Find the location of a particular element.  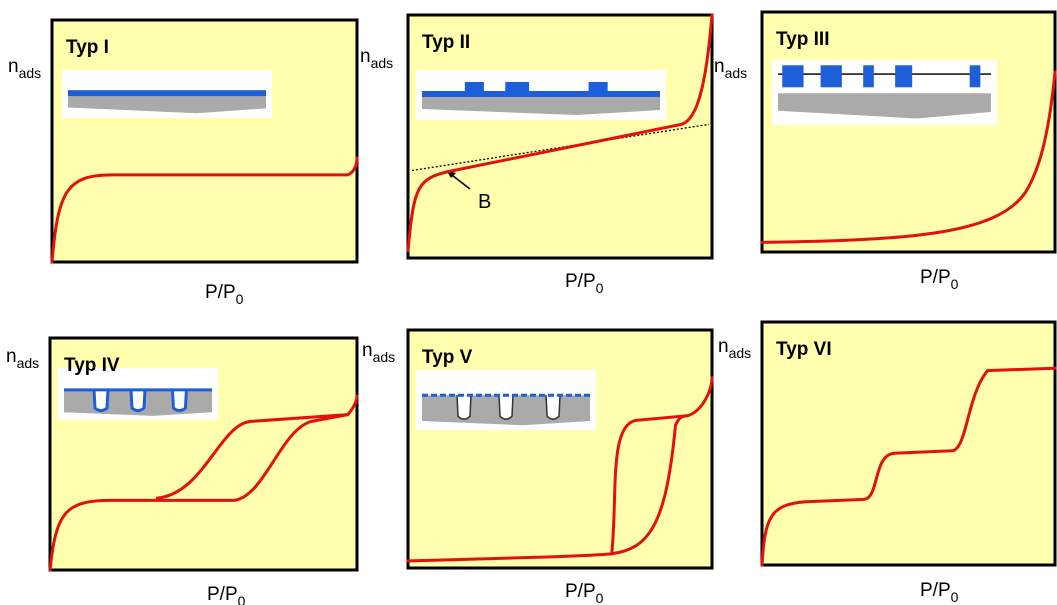

panel-title: Typ VI is located at coordinates (804, 349).